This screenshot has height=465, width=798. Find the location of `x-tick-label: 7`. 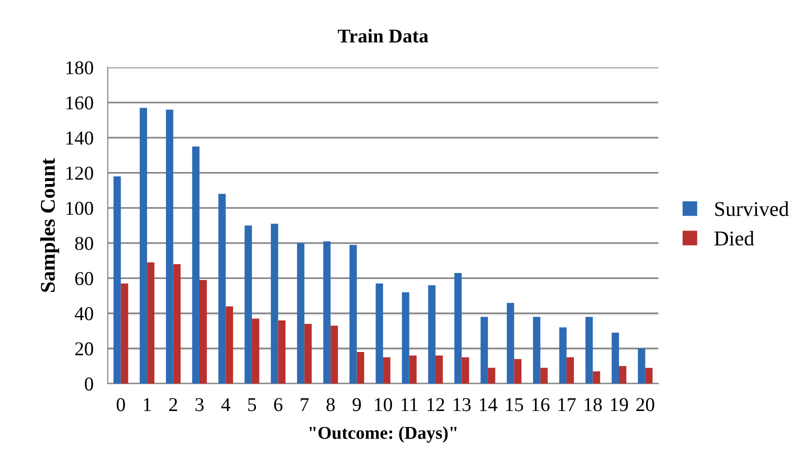

x-tick-label: 7 is located at coordinates (304, 405).